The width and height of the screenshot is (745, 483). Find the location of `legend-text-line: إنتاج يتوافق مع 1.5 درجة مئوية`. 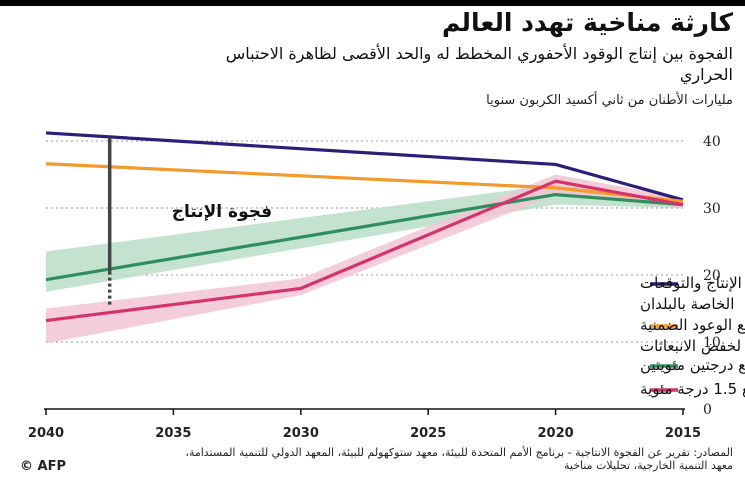

legend-text-line: إنتاج يتوافق مع 1.5 درجة مئوية is located at coordinates (692, 389).